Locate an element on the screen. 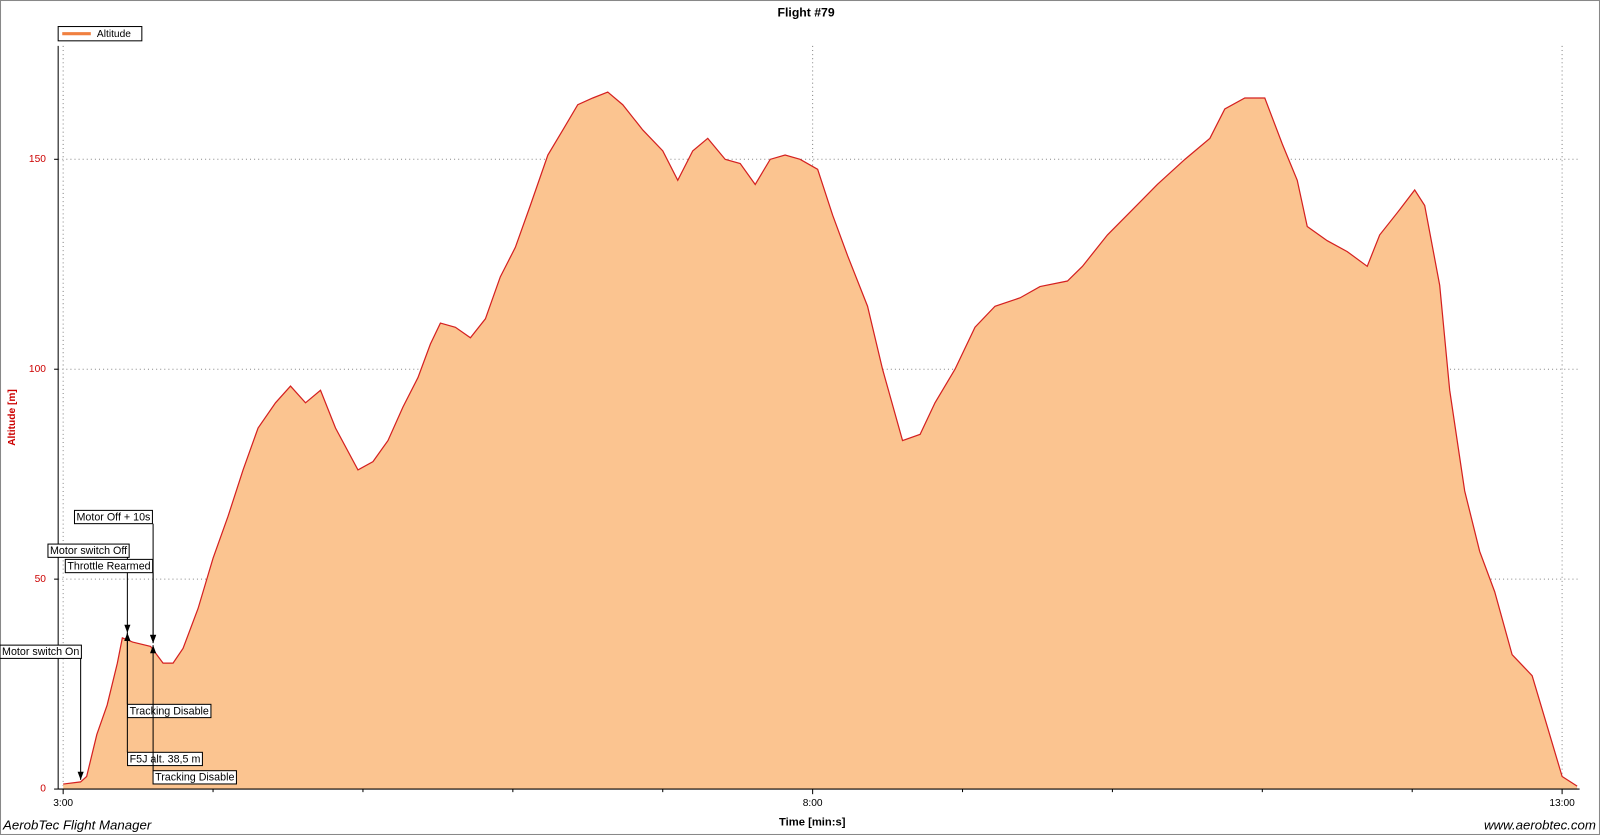 Image resolution: width=1600 pixels, height=835 pixels. x-tick-label: 3:00 is located at coordinates (63, 803).